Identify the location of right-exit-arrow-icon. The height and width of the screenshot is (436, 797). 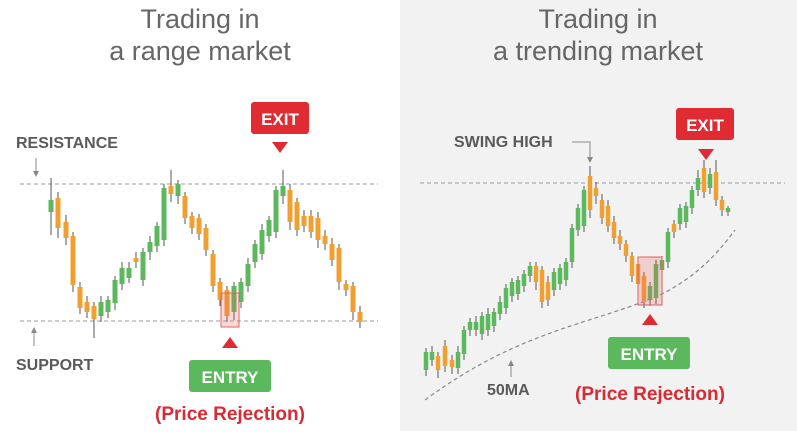
(706, 154).